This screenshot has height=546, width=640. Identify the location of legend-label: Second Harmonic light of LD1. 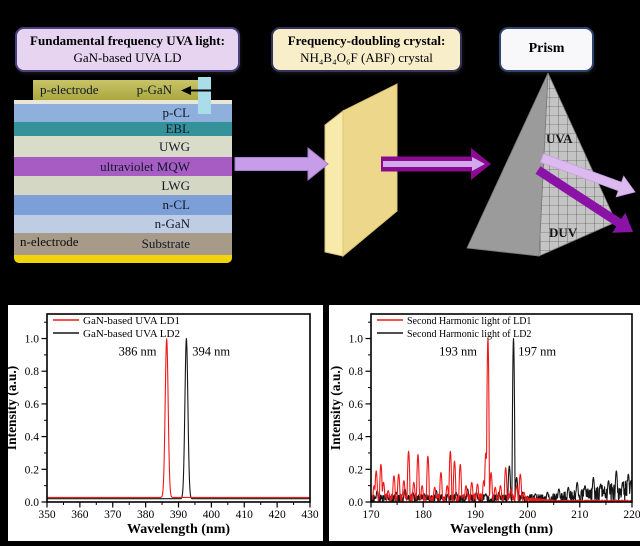
(469, 321).